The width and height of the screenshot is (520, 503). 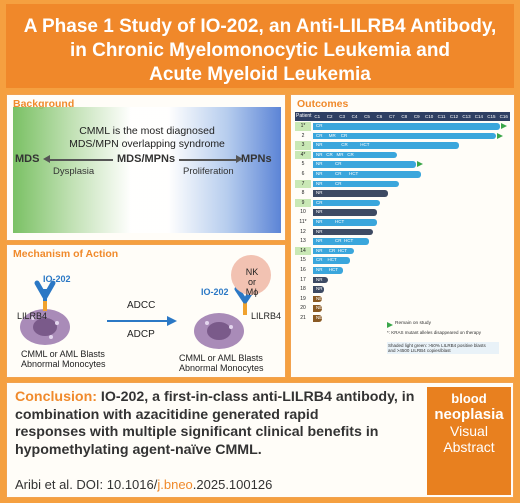 What do you see at coordinates (260, 74) in the screenshot?
I see `title-line-3: Acute Myeloid Leukemia` at bounding box center [260, 74].